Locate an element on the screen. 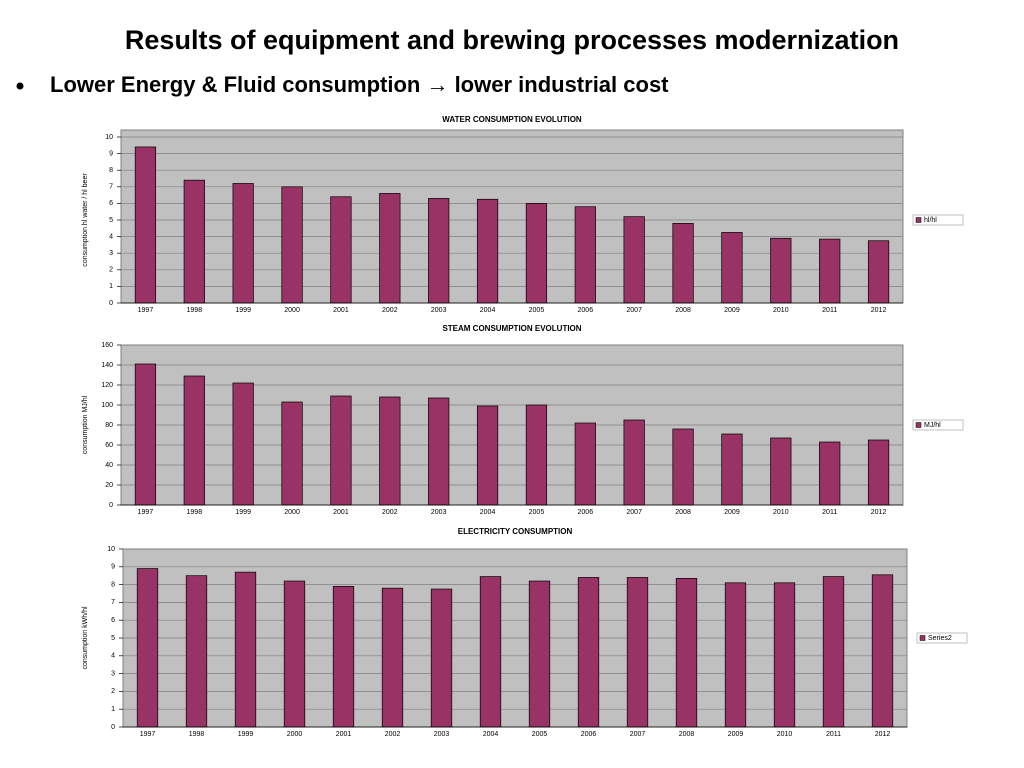  y-tick-label: 60 is located at coordinates (109, 445).